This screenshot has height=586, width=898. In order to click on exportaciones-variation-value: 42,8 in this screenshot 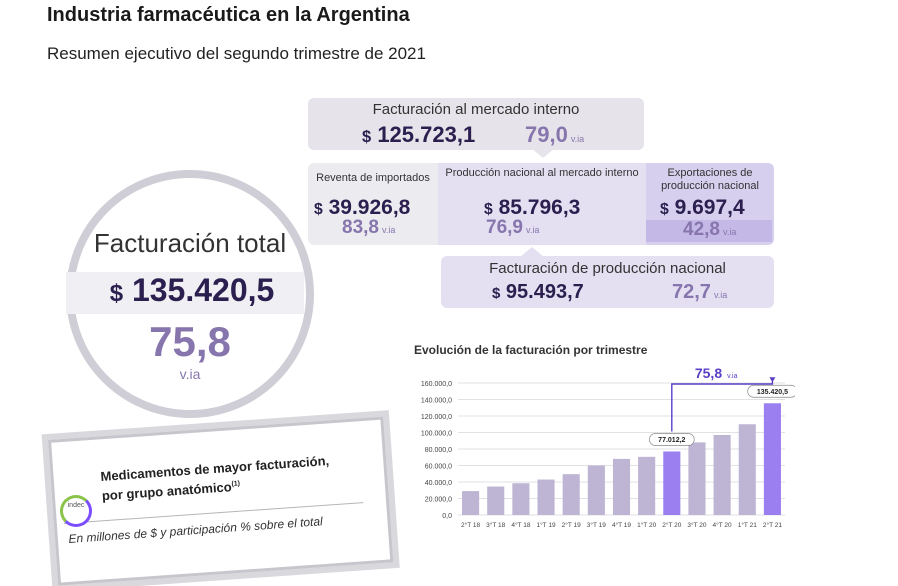, I will do `click(701, 229)`.